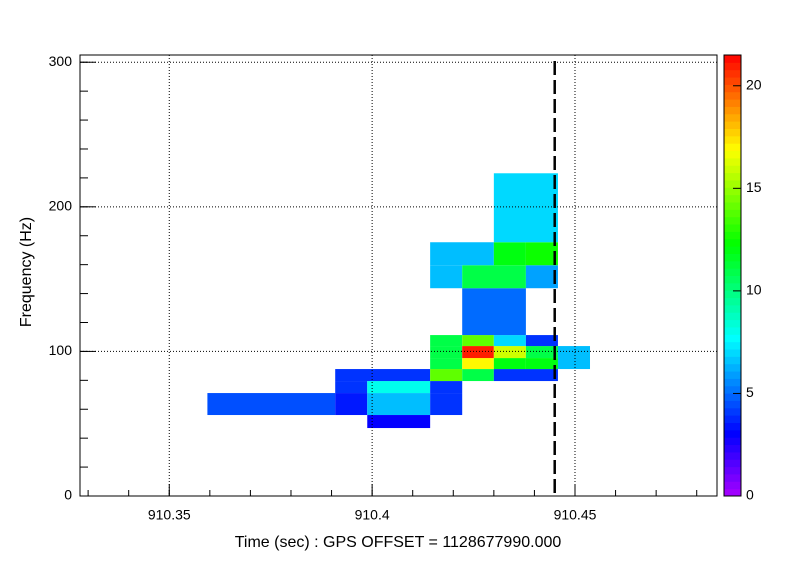  Describe the element at coordinates (754, 290) in the screenshot. I see `colorbar-tick-label: 10` at that location.